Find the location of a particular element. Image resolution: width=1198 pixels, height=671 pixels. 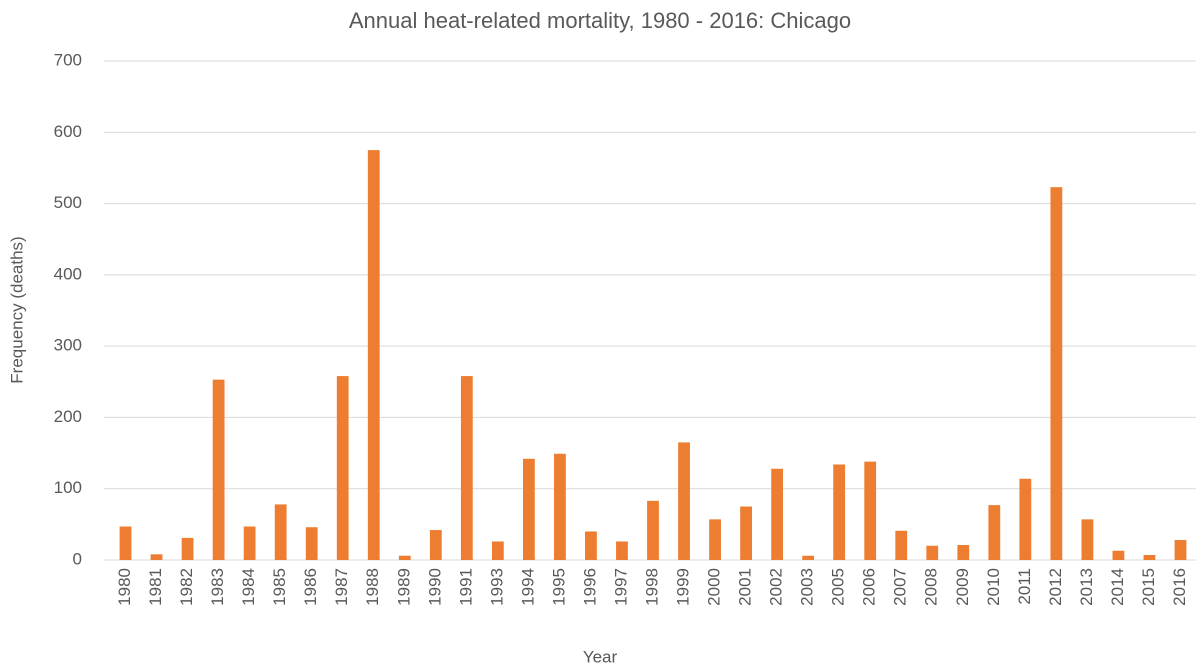

x-tick-label: 1984 is located at coordinates (248, 587).